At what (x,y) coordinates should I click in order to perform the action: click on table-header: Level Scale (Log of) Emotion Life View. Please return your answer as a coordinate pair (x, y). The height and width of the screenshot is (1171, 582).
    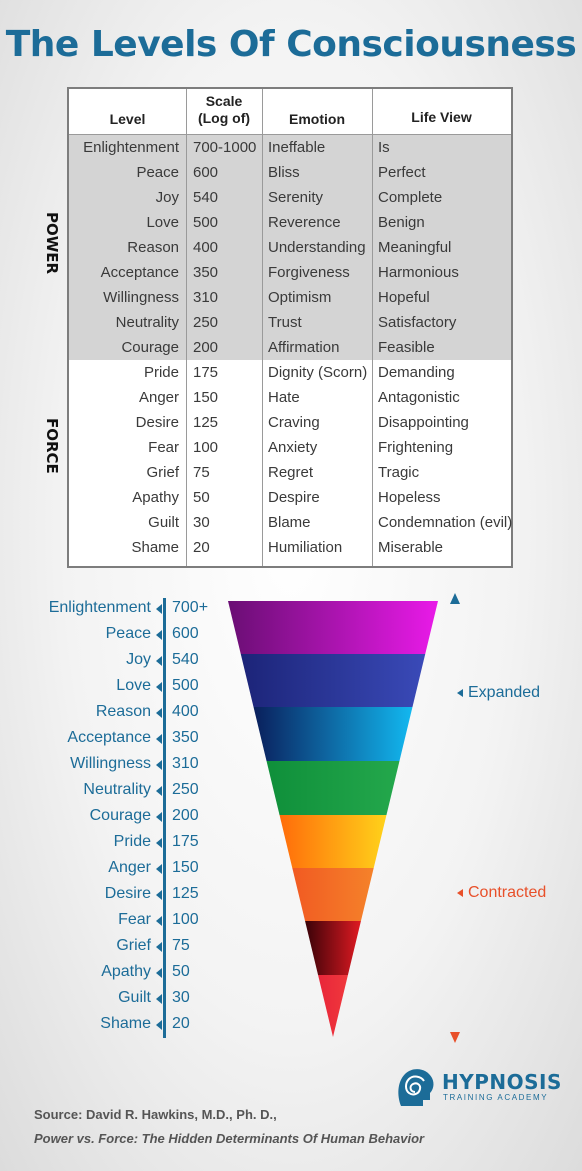
    Looking at the image, I should click on (290, 112).